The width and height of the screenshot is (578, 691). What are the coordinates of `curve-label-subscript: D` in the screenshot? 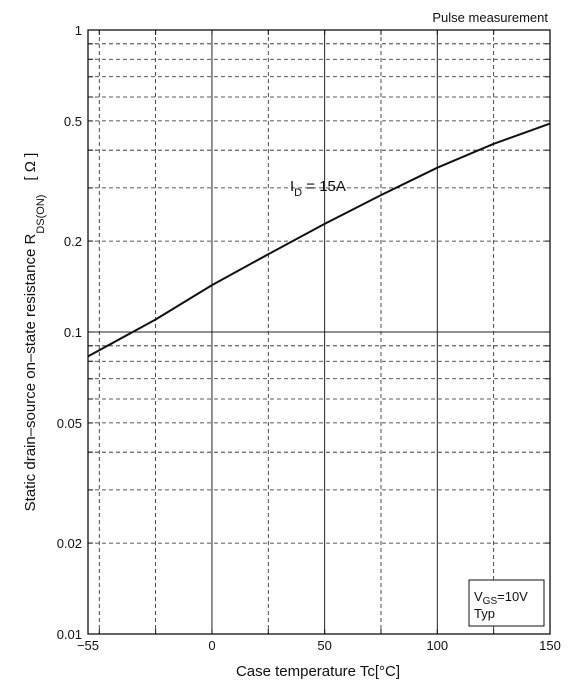 It's located at (298, 193).